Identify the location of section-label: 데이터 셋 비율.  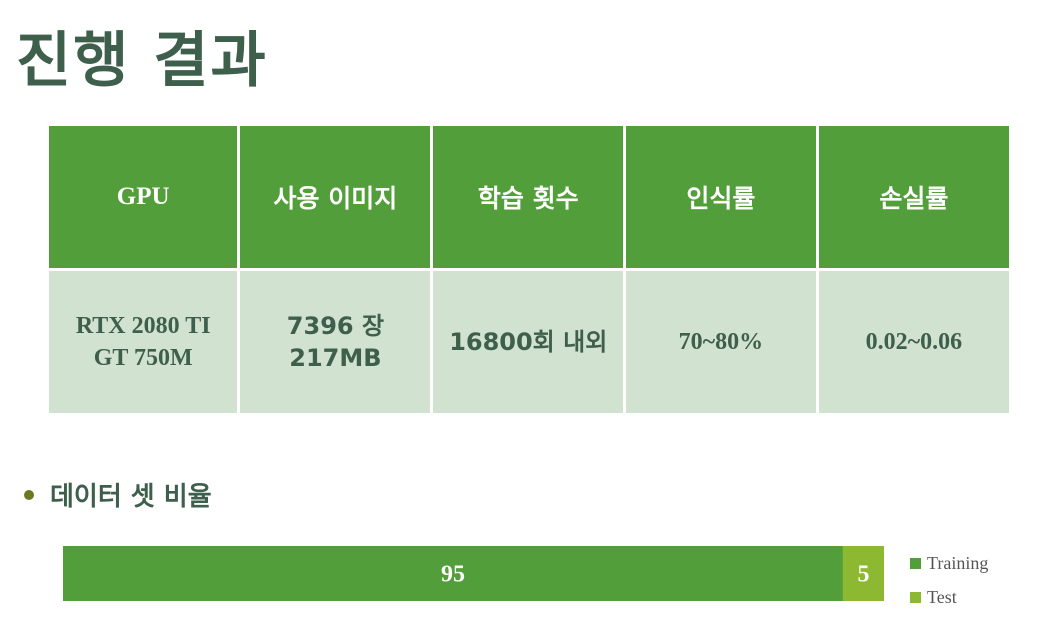
(131, 497).